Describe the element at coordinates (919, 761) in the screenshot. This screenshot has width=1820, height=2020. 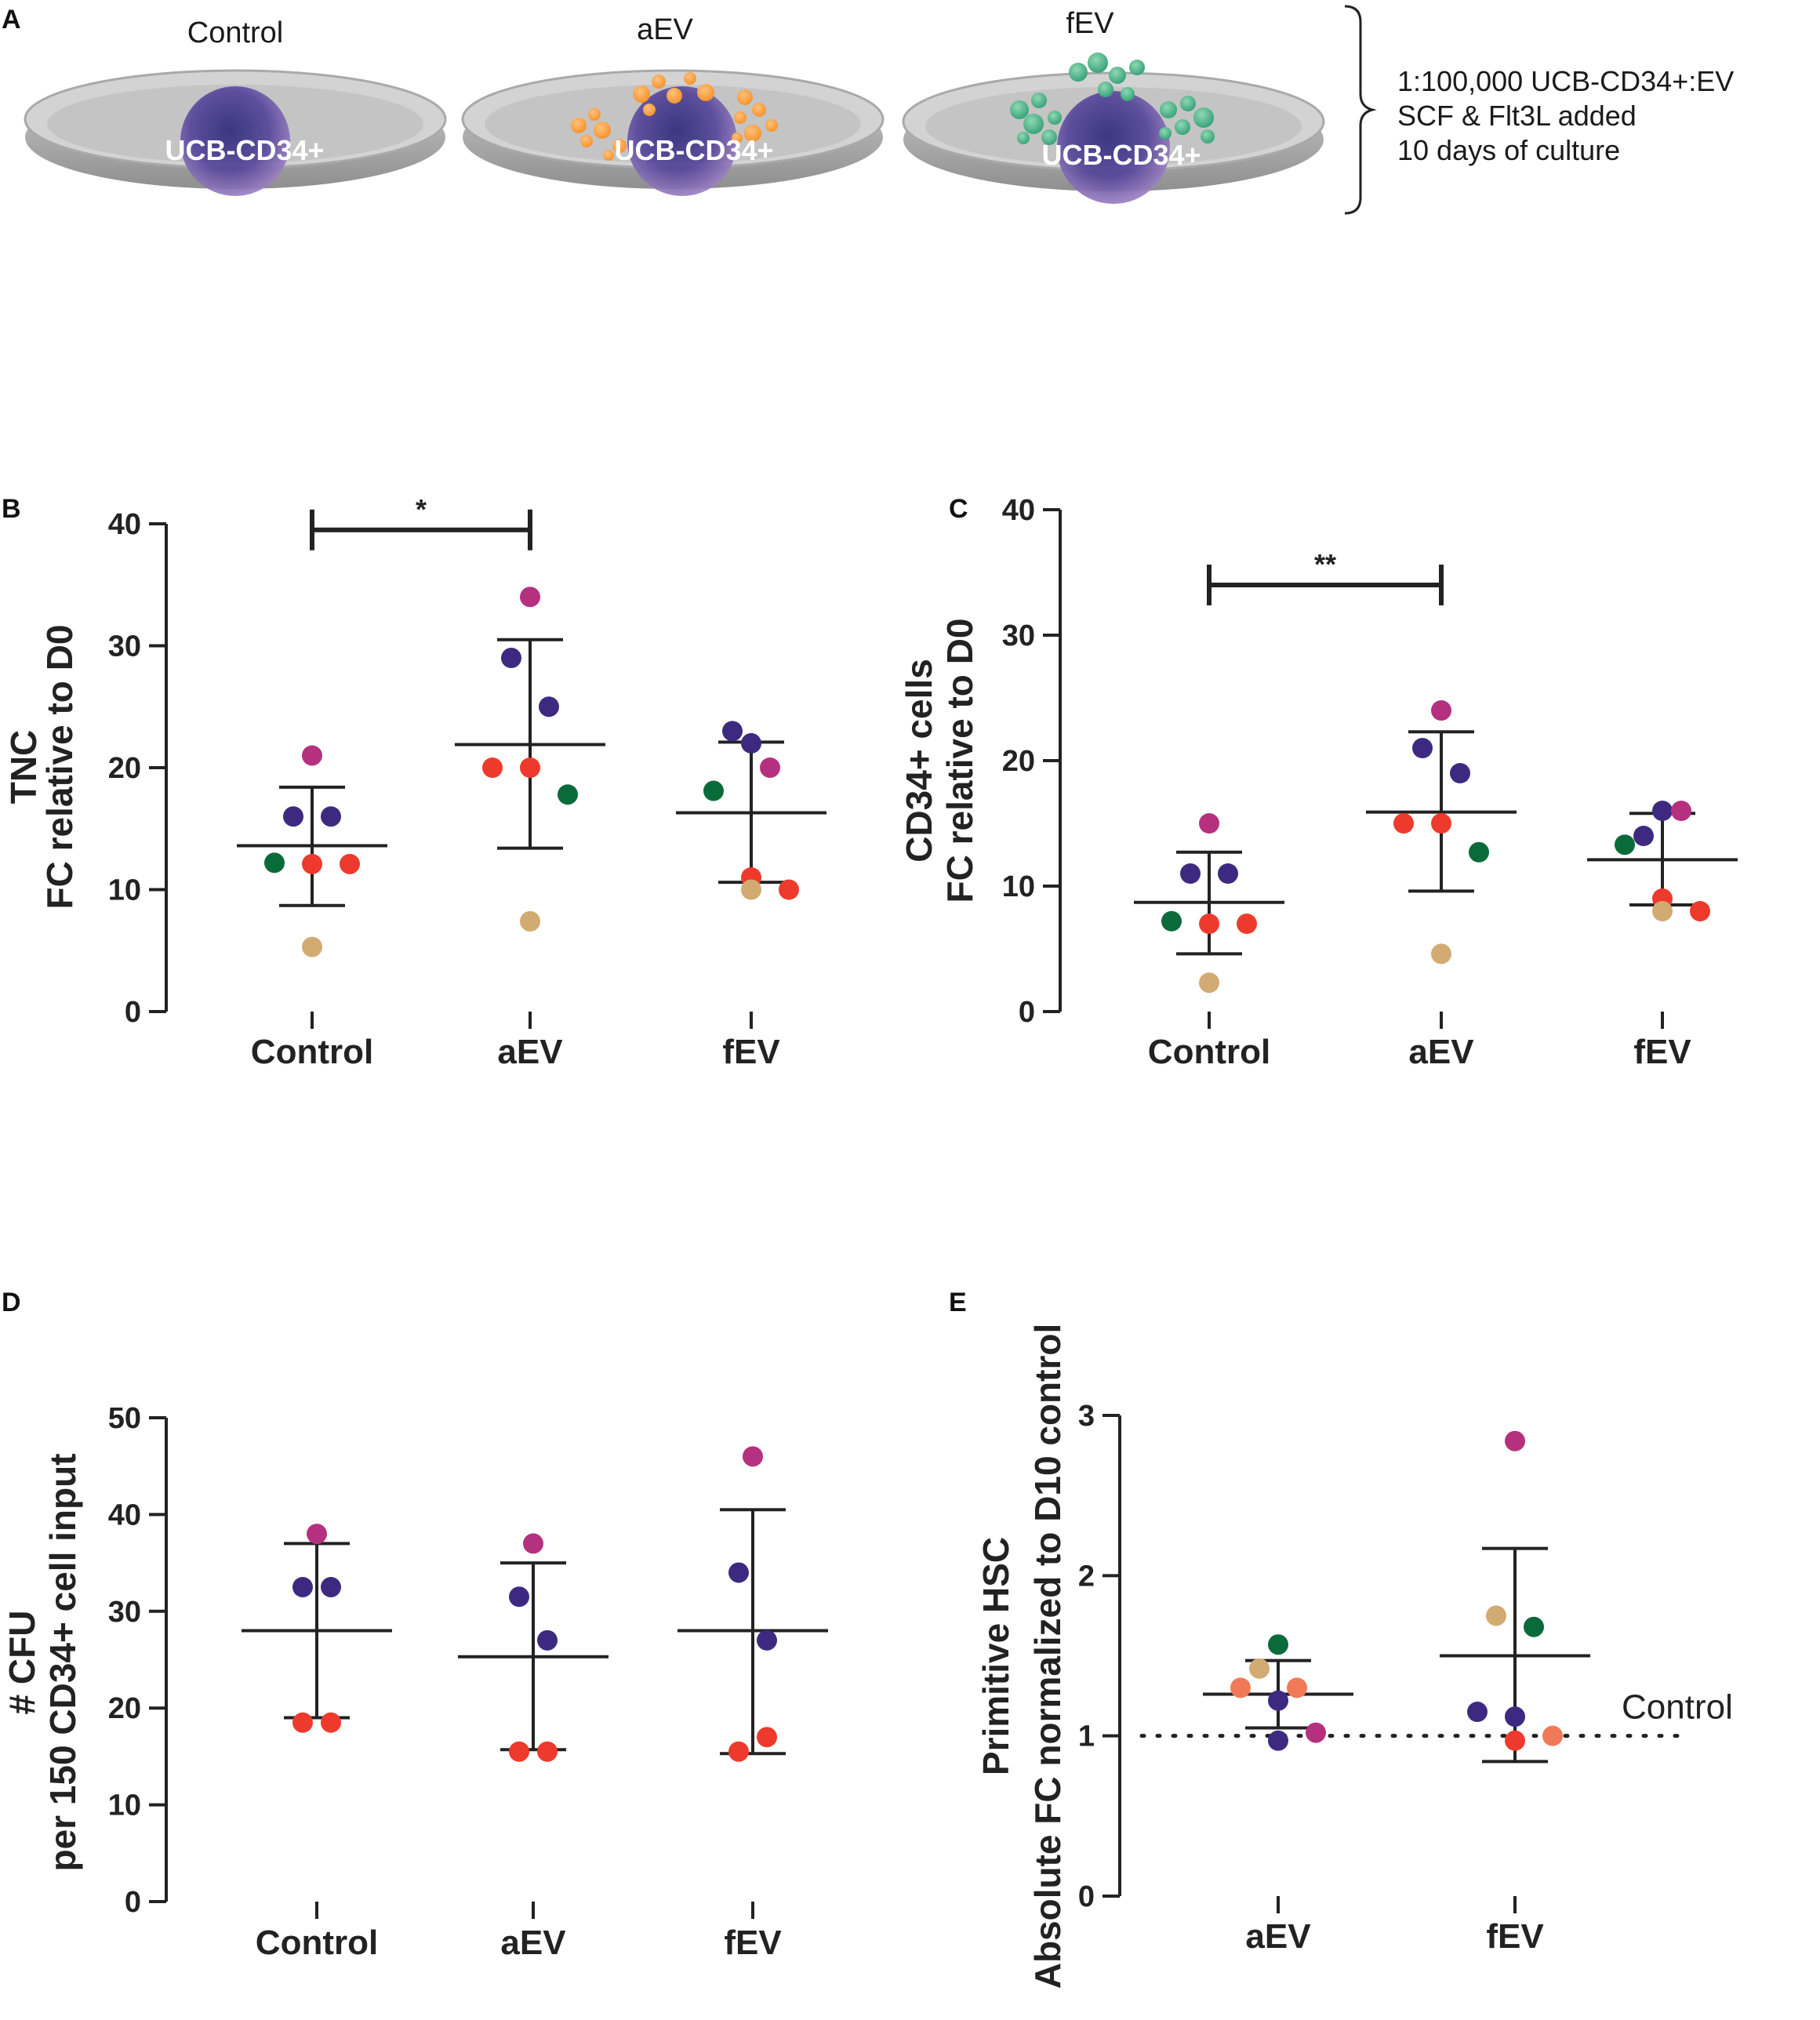
I see `panel-c-y-title-line1: CD34+ cells` at that location.